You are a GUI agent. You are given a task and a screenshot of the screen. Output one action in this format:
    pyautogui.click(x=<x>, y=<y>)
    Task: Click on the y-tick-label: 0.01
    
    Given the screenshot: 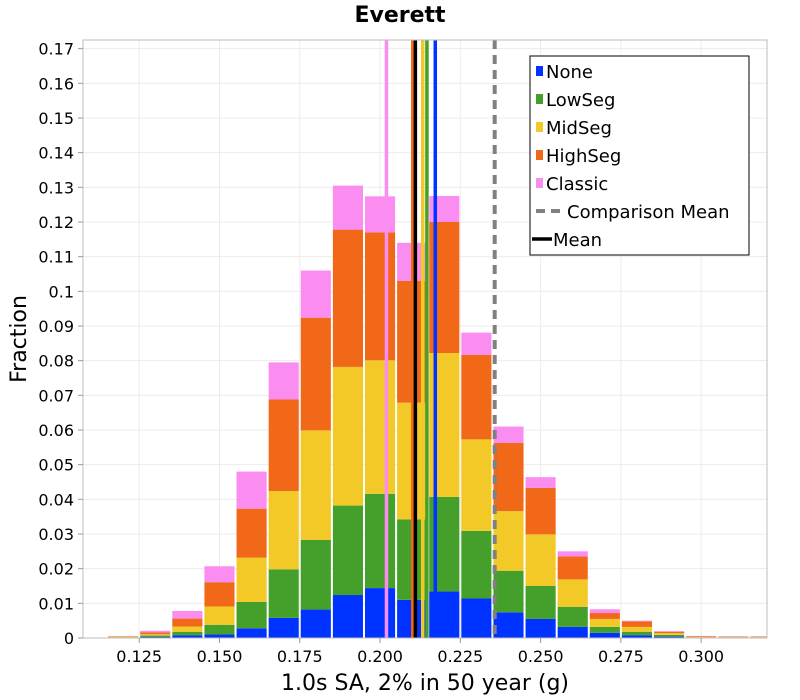 What is the action you would take?
    pyautogui.click(x=56, y=603)
    